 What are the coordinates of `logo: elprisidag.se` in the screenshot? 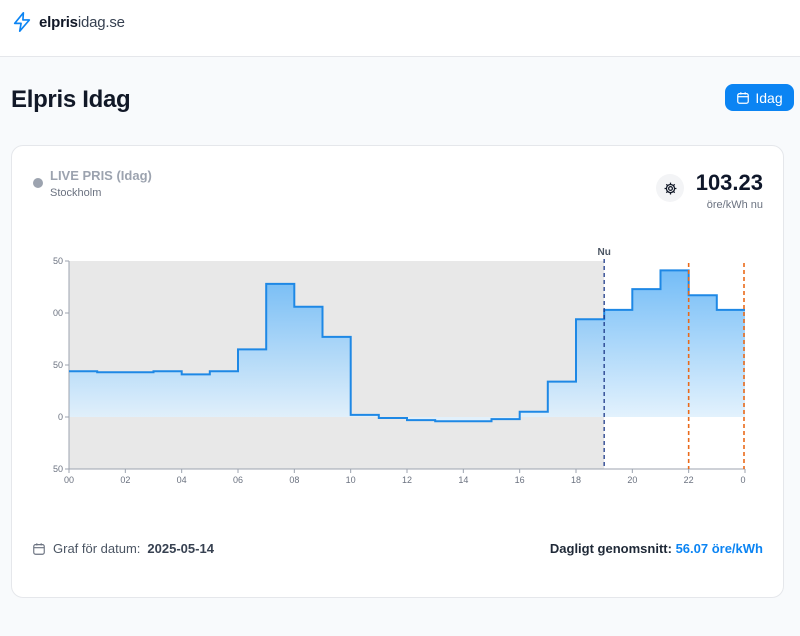 It's located at (68, 22).